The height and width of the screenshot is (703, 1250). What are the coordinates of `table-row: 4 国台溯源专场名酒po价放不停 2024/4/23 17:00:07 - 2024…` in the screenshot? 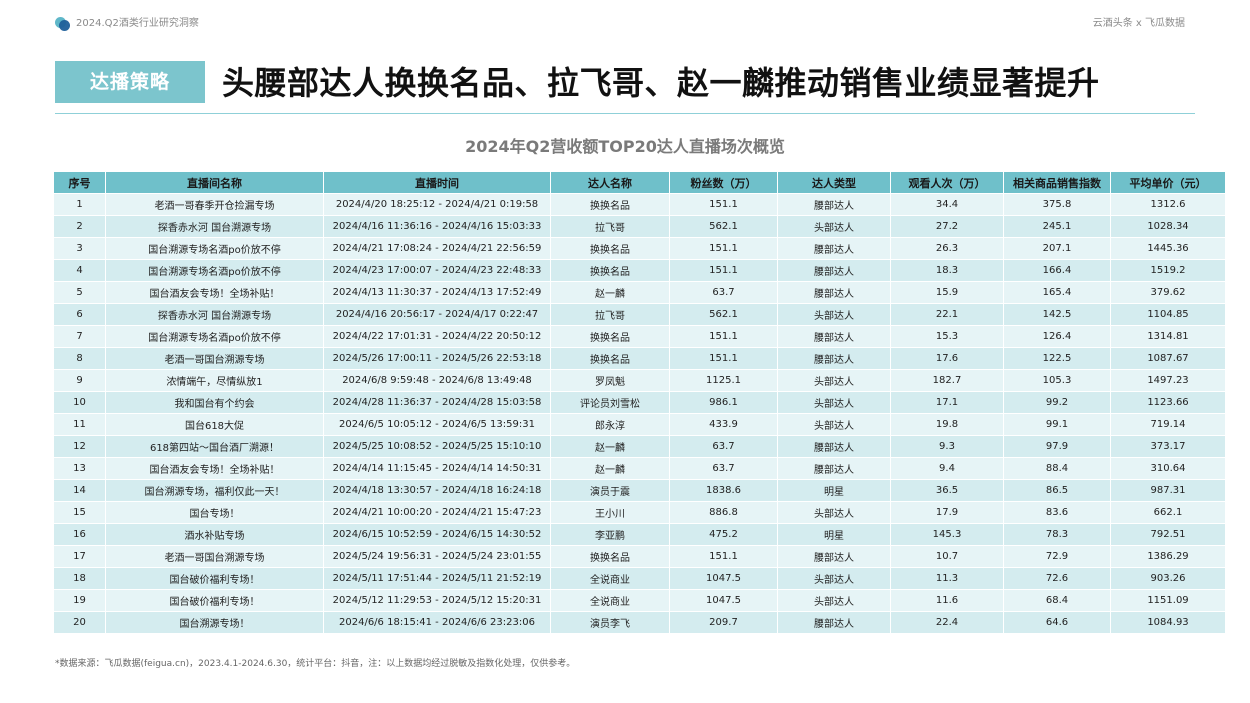 It's located at (639, 270).